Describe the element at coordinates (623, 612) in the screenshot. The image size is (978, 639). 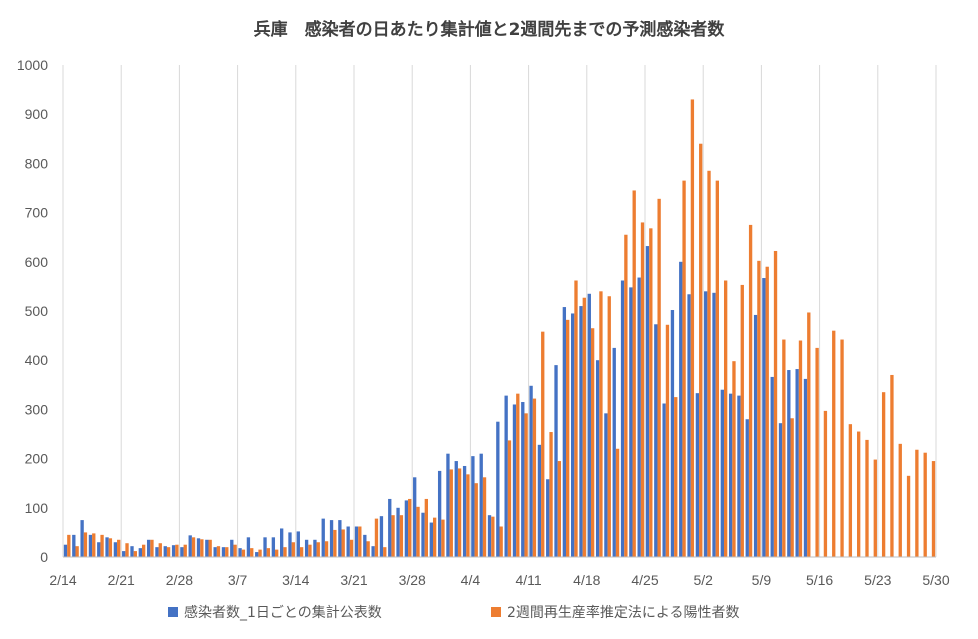
I see `legend-label-series-2: 2週間再生産率推定法による陽性者数` at that location.